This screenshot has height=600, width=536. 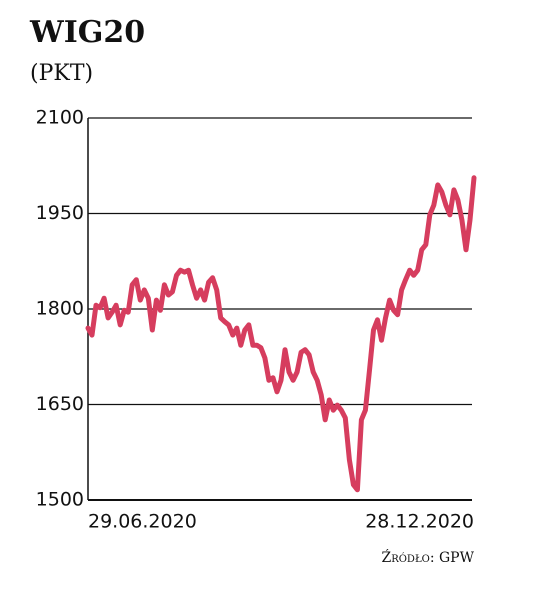 What do you see at coordinates (142, 522) in the screenshot?
I see `x-tick-label: 29.06.2020` at bounding box center [142, 522].